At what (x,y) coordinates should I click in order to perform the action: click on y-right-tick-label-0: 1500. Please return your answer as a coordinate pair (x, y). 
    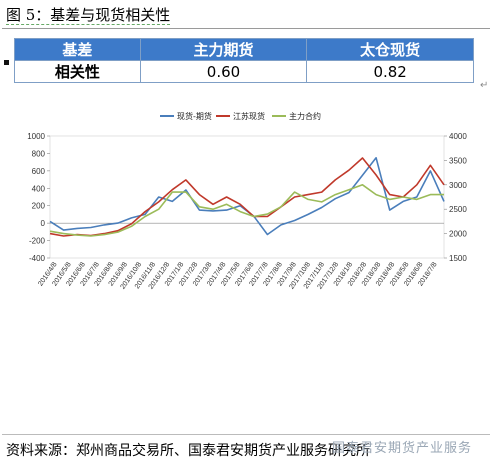
    Looking at the image, I should click on (458, 258).